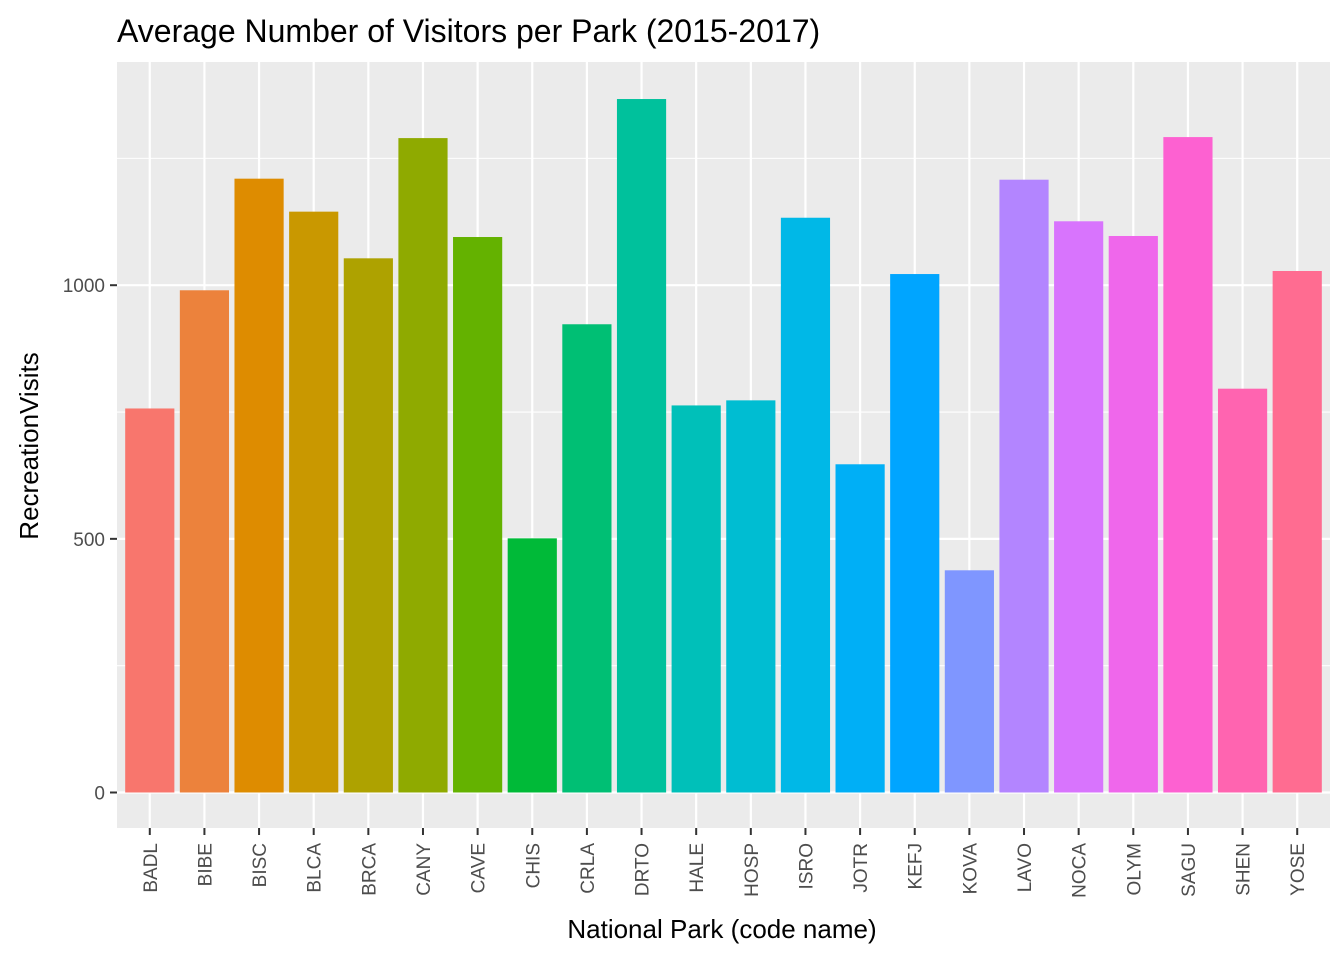 The width and height of the screenshot is (1344, 960). Describe the element at coordinates (314, 502) in the screenshot. I see `bar-blca` at that location.